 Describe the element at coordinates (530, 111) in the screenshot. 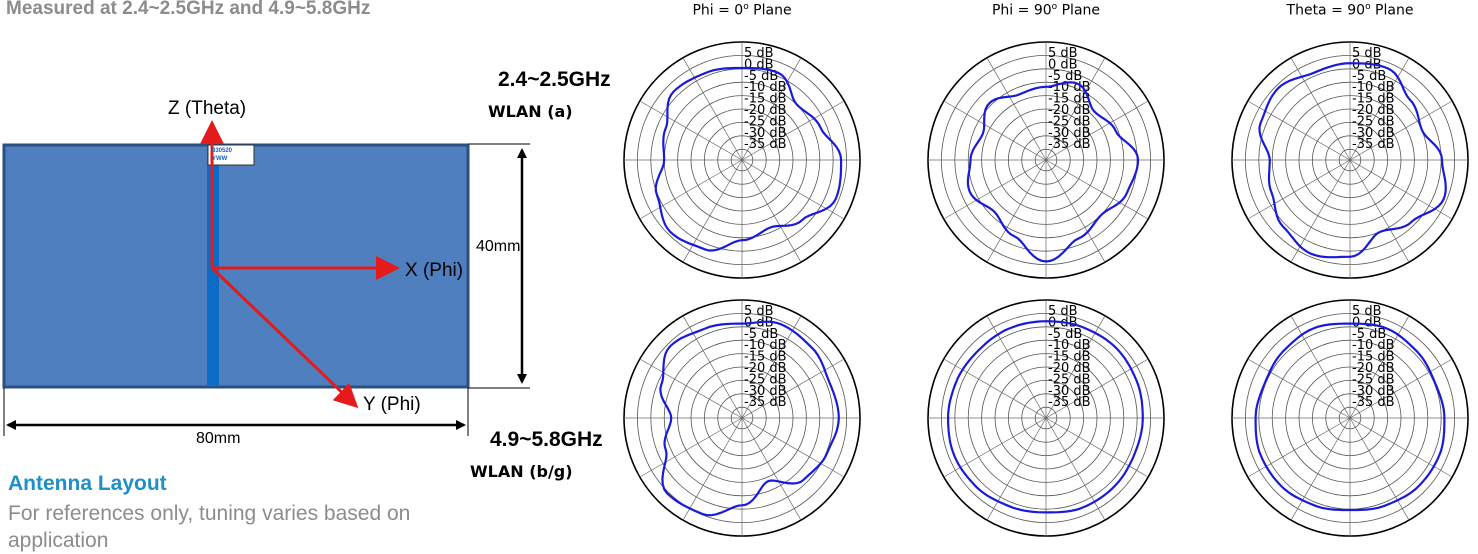

I see `row-wlan-label: WLAN (a)` at that location.